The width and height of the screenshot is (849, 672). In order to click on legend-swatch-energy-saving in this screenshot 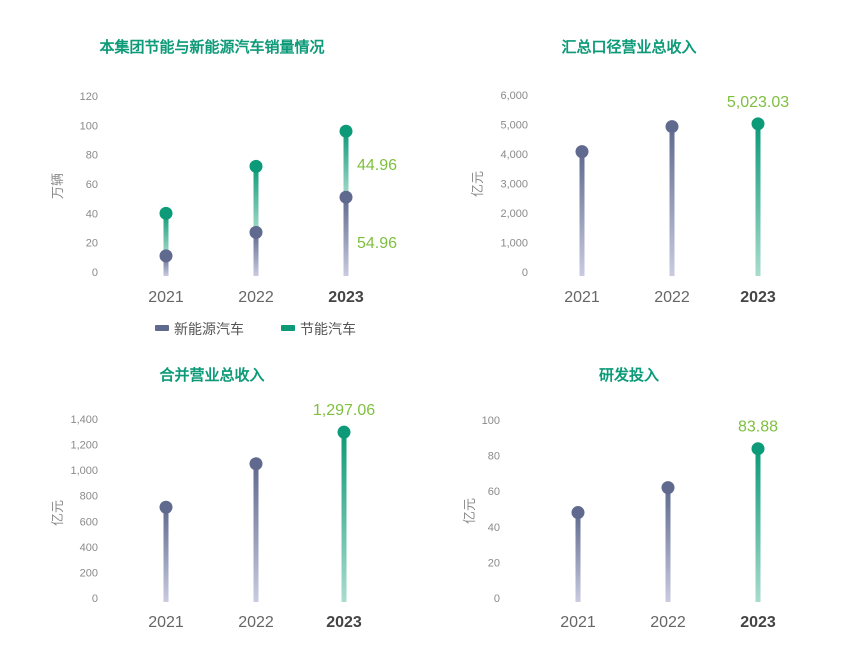, I will do `click(288, 328)`.